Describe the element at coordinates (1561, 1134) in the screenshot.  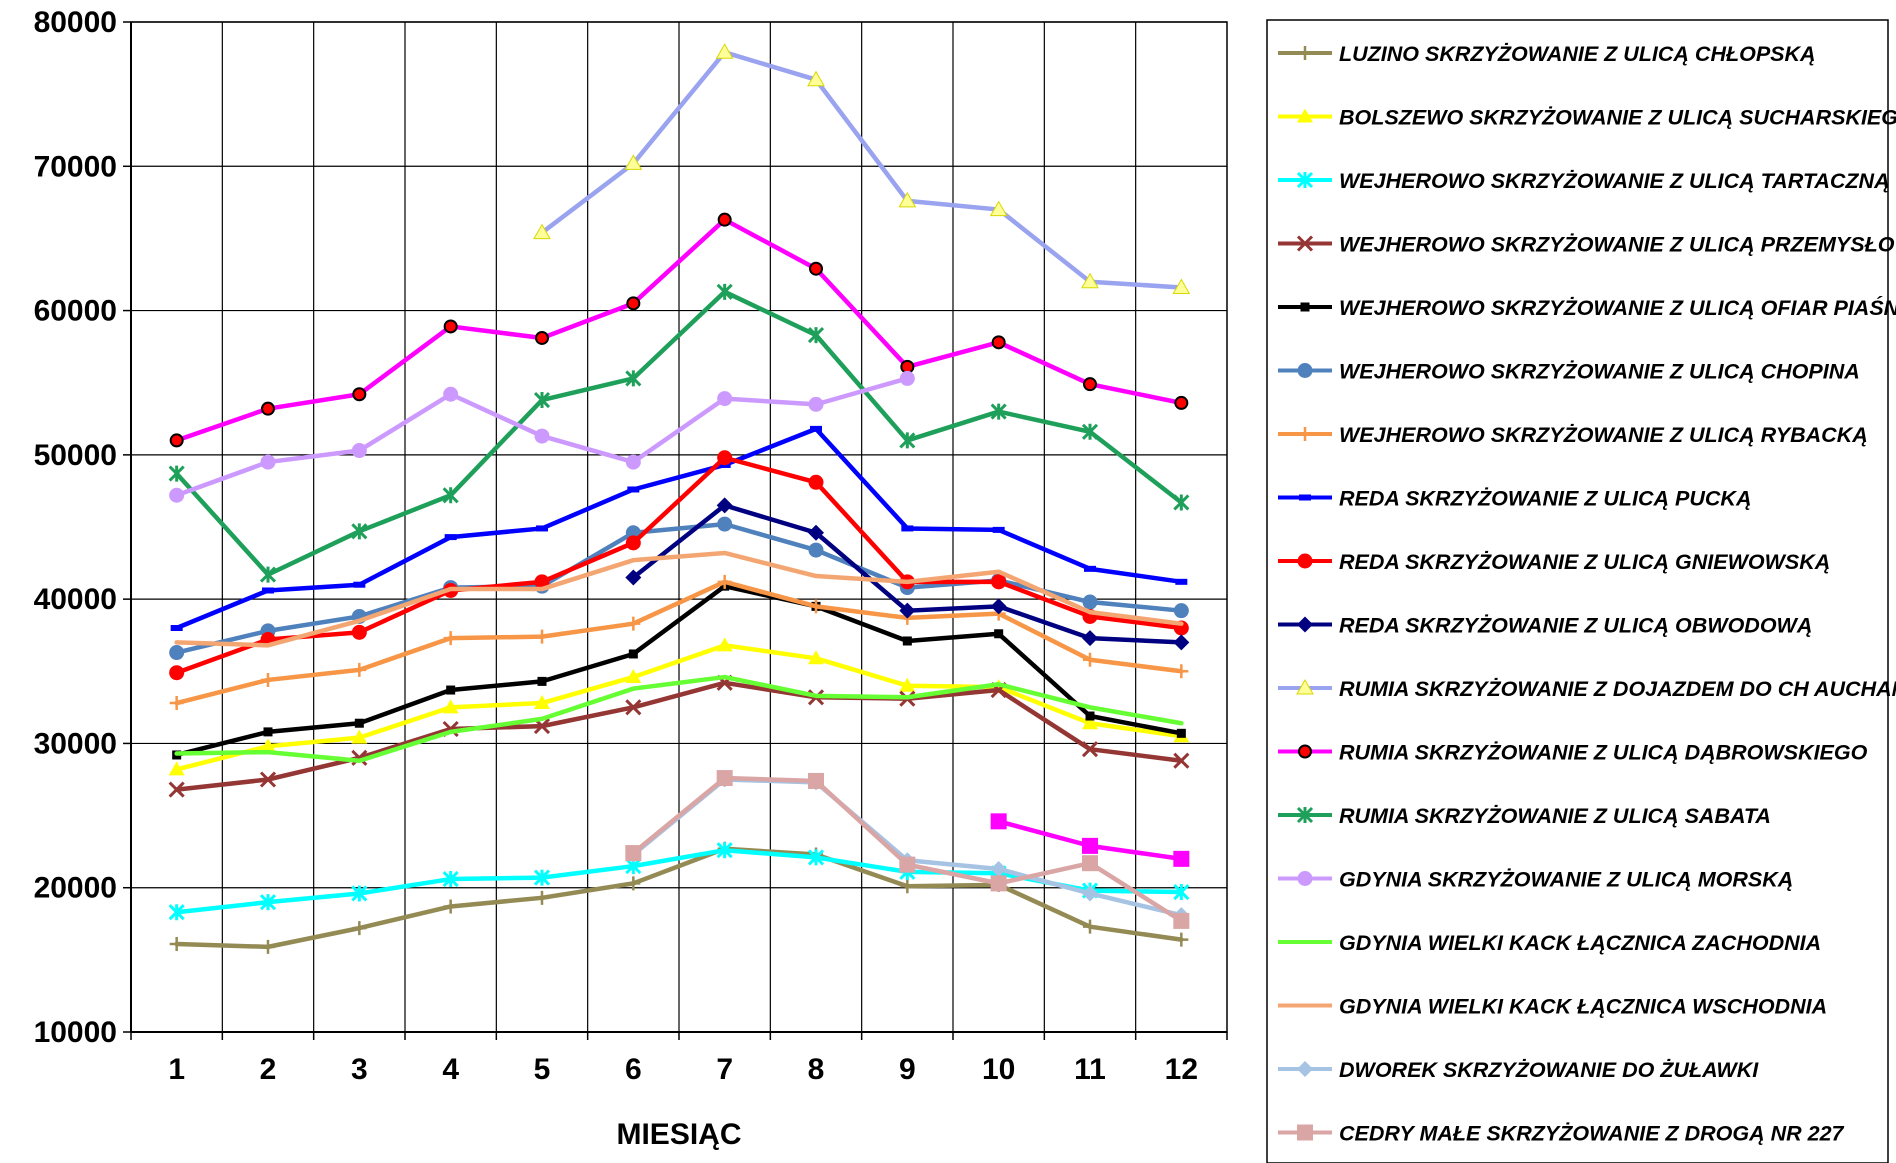
I see `legend-item-17: CEDRY MAŁE SKRZYŻOWANIE Z DROGĄ NR 227` at that location.